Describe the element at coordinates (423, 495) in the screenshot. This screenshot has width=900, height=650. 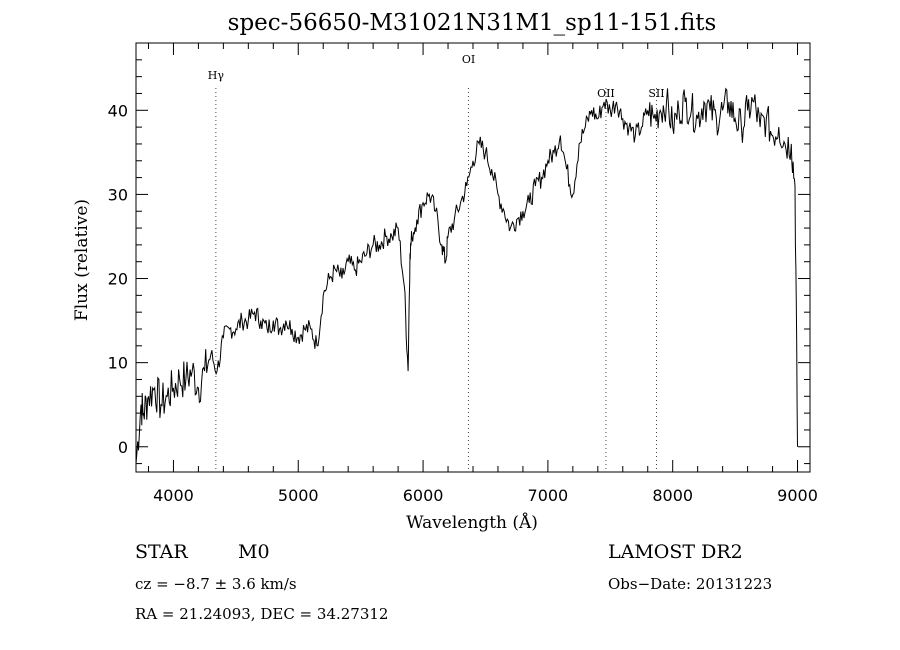
I see `x-tick-label: 6000` at that location.